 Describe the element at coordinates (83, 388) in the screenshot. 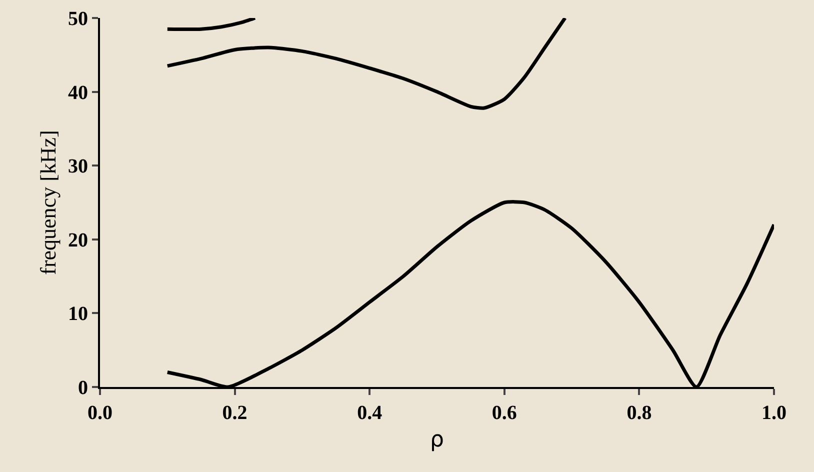

I see `y-tick-label: 0` at that location.